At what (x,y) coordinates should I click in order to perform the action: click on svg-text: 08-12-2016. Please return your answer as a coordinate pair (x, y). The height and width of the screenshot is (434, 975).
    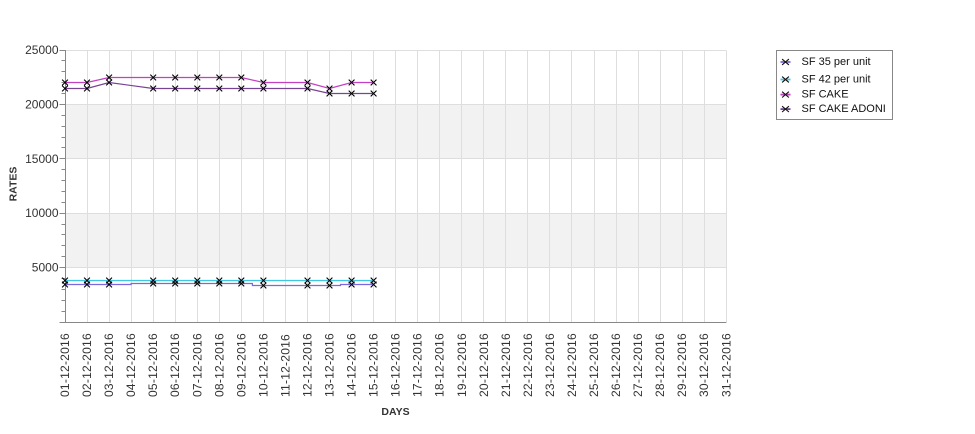
    Looking at the image, I should click on (219, 365).